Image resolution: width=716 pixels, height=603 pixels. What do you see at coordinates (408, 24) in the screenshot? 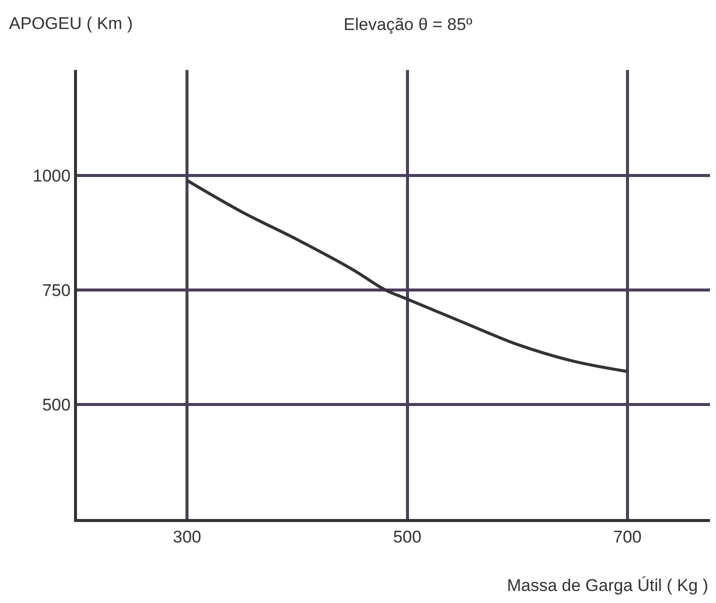
I see `chart-title: Elevação θ = 85º` at bounding box center [408, 24].